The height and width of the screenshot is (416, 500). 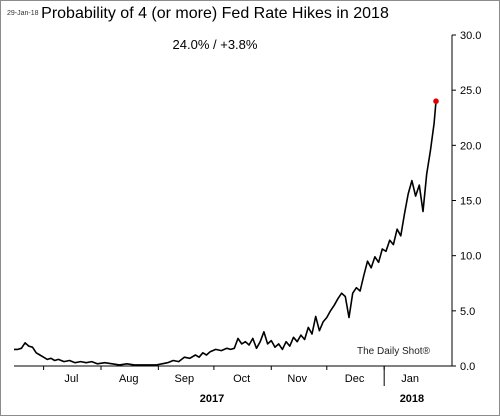 I want to click on y-tick-label: 5.0, so click(x=467, y=312).